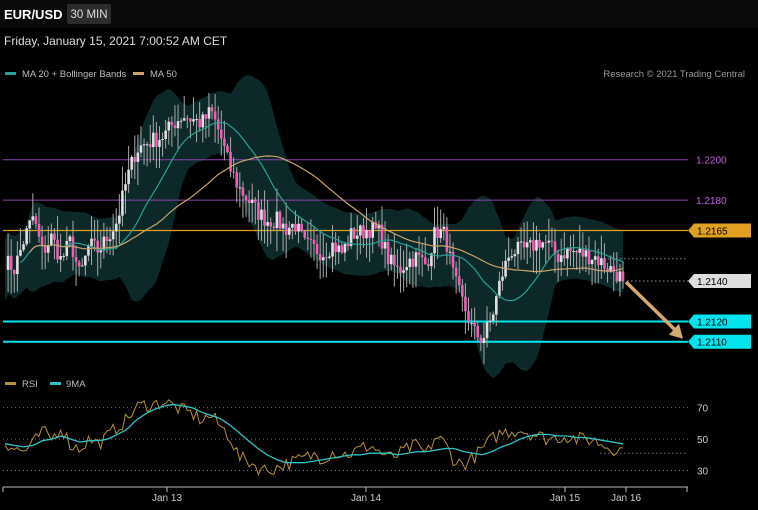  What do you see at coordinates (366, 498) in the screenshot?
I see `x-tick-label: Jan 14` at bounding box center [366, 498].